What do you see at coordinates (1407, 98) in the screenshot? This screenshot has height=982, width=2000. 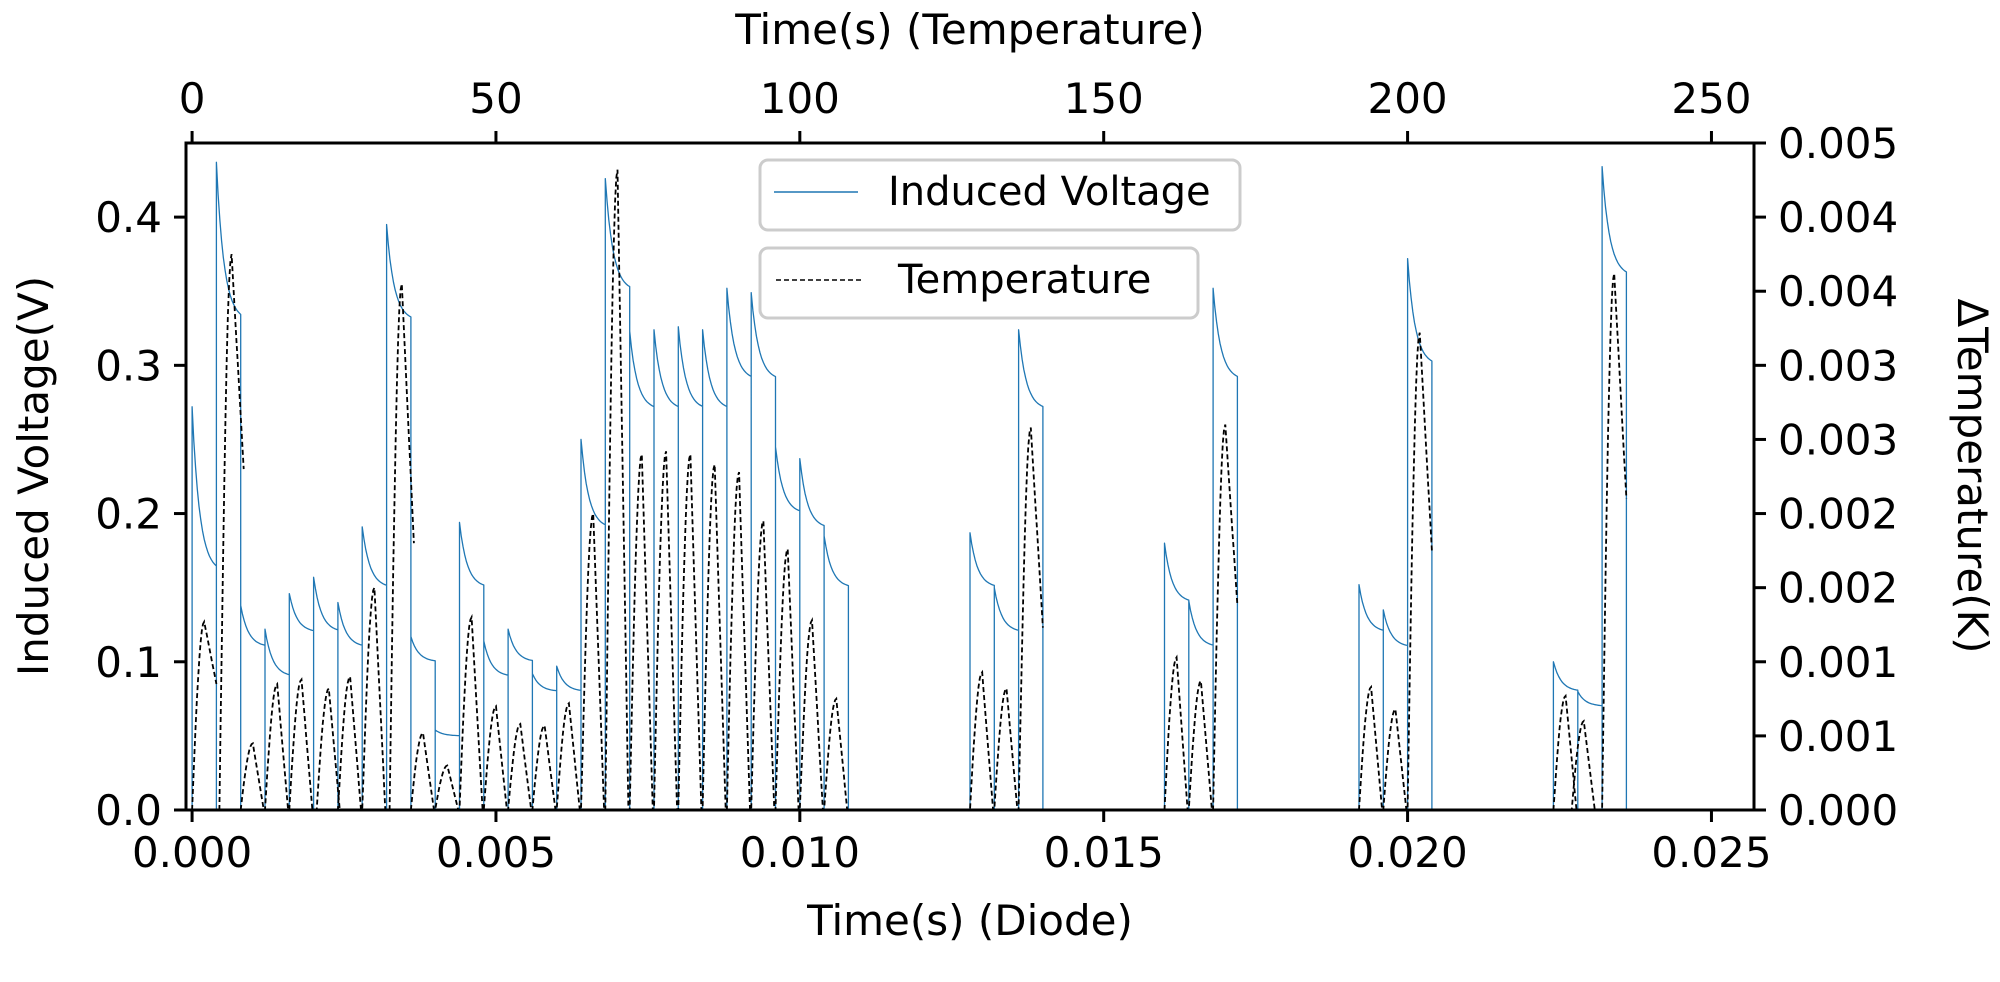 I see `x-top-tick-label: 200` at bounding box center [1407, 98].